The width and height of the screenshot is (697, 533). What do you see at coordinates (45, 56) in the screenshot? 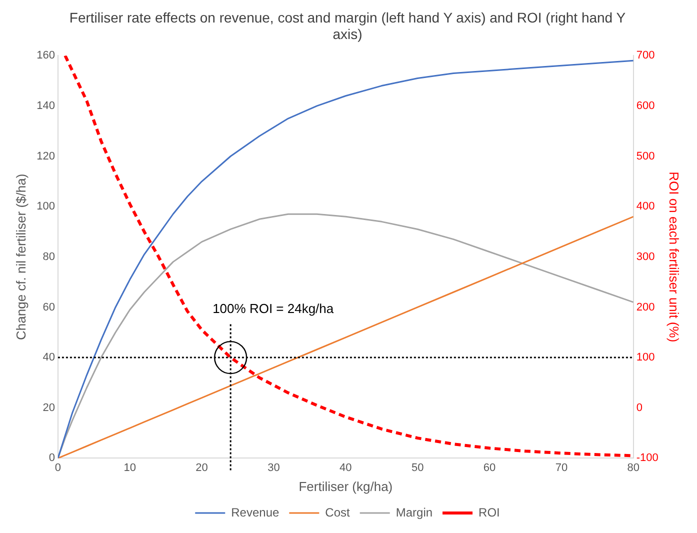
I see `y-tick-label: 160` at bounding box center [45, 56].